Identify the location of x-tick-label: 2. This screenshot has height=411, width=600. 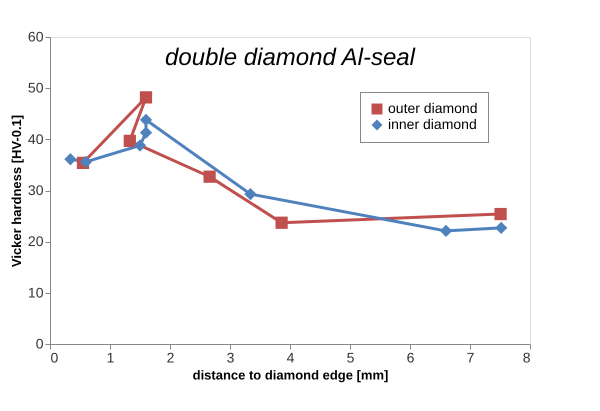
(170, 358).